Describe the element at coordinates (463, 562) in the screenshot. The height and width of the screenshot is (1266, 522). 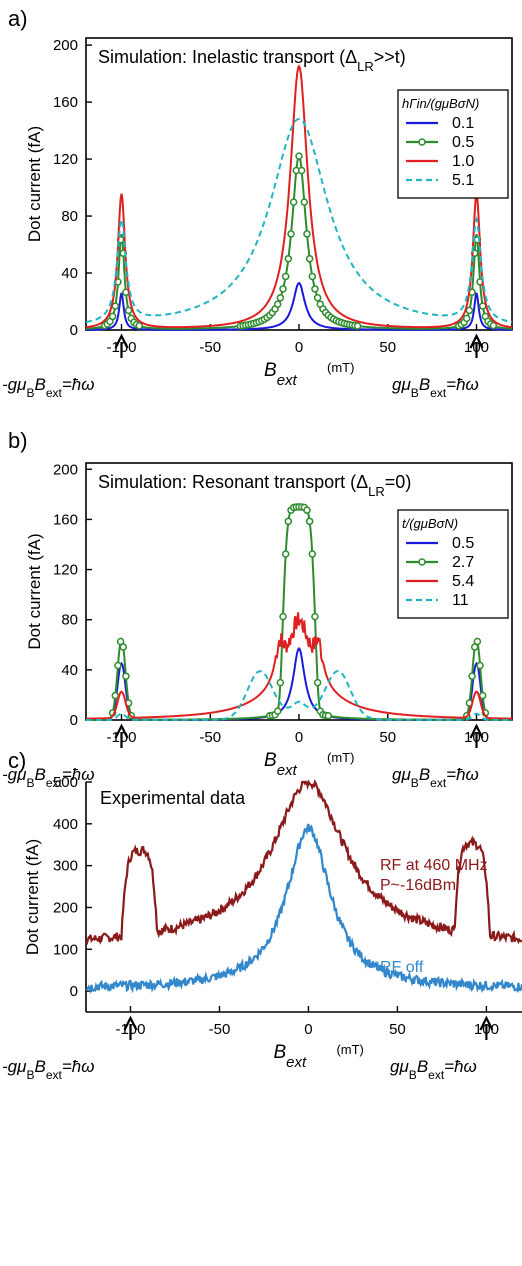
I see `legend-entry: 2.7` at that location.